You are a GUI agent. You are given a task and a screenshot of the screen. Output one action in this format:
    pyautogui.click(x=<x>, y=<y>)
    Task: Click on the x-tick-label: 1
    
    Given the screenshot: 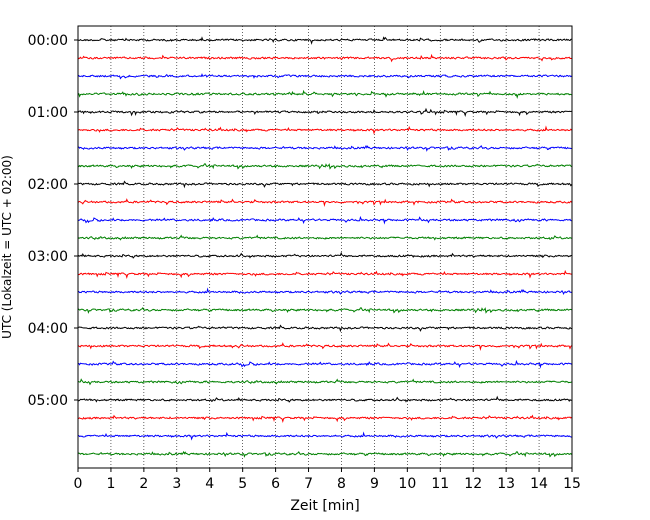 What is the action you would take?
    pyautogui.click(x=110, y=484)
    